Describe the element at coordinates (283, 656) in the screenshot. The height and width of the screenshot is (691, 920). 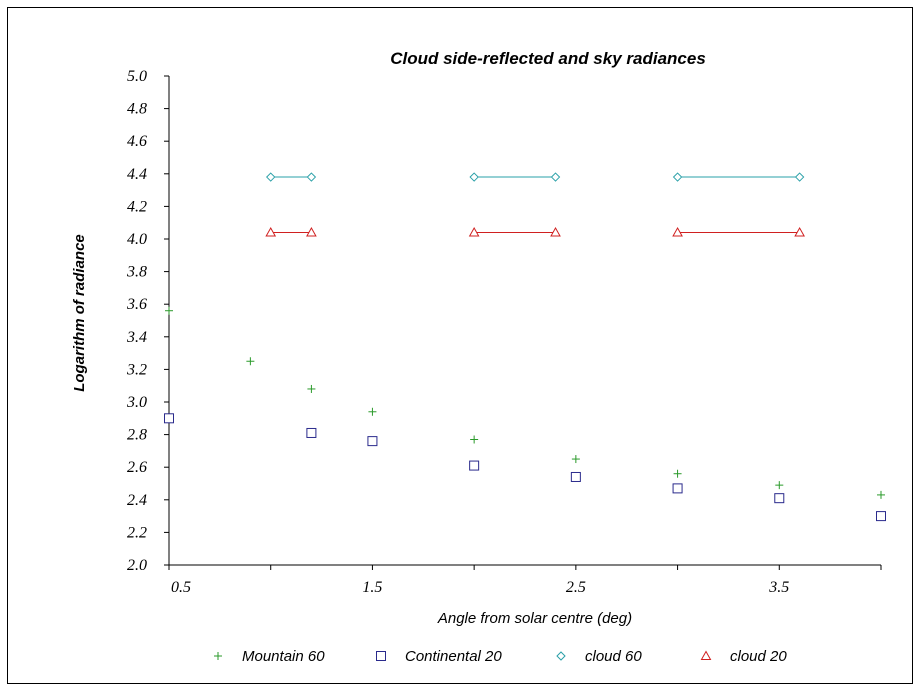
I see `legend-label: Mountain 60` at that location.